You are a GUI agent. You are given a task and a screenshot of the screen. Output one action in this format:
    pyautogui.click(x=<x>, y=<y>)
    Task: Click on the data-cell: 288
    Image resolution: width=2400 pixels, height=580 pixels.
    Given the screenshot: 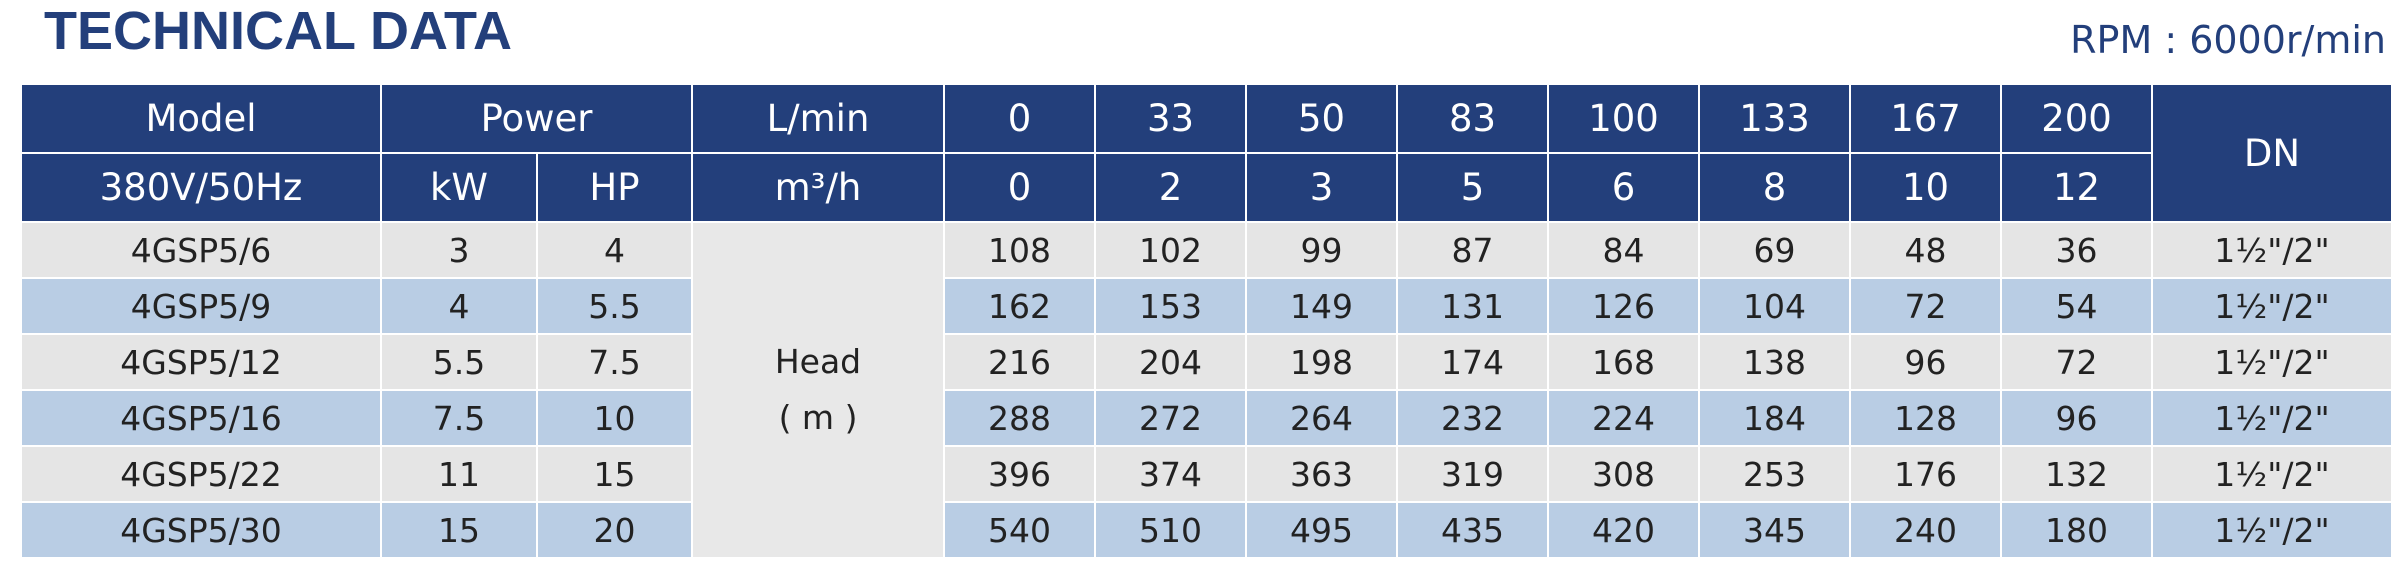 What is the action you would take?
    pyautogui.click(x=1019, y=418)
    